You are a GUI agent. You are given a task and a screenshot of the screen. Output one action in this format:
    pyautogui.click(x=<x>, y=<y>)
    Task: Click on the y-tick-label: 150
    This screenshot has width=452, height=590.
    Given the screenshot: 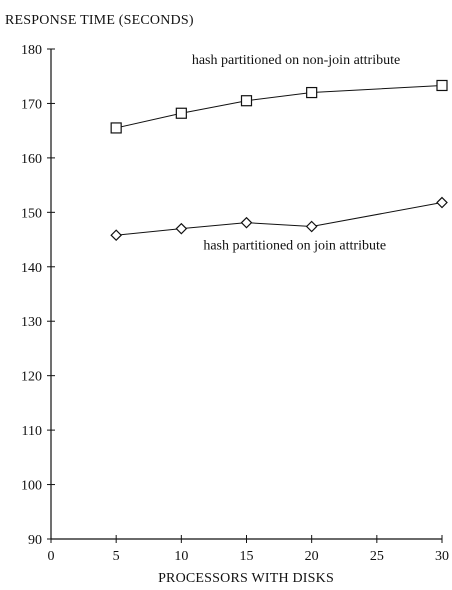 What is the action you would take?
    pyautogui.click(x=31, y=213)
    